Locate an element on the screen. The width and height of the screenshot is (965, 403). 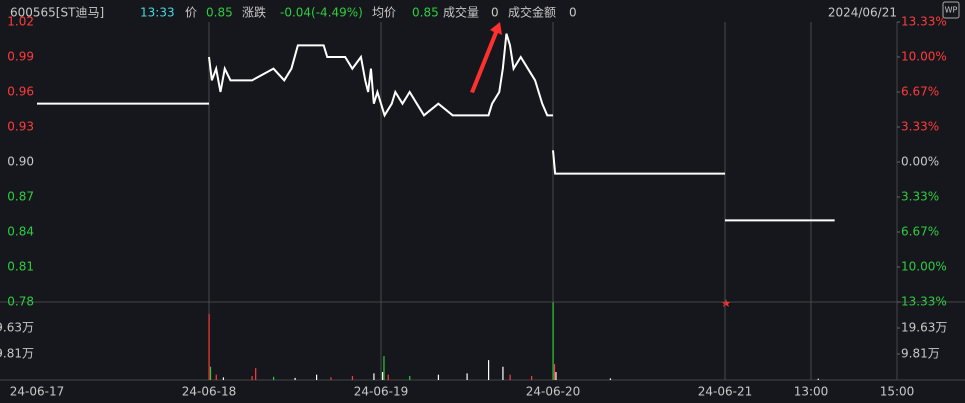
x-tick-label: 24-06-20 is located at coordinates (553, 392).